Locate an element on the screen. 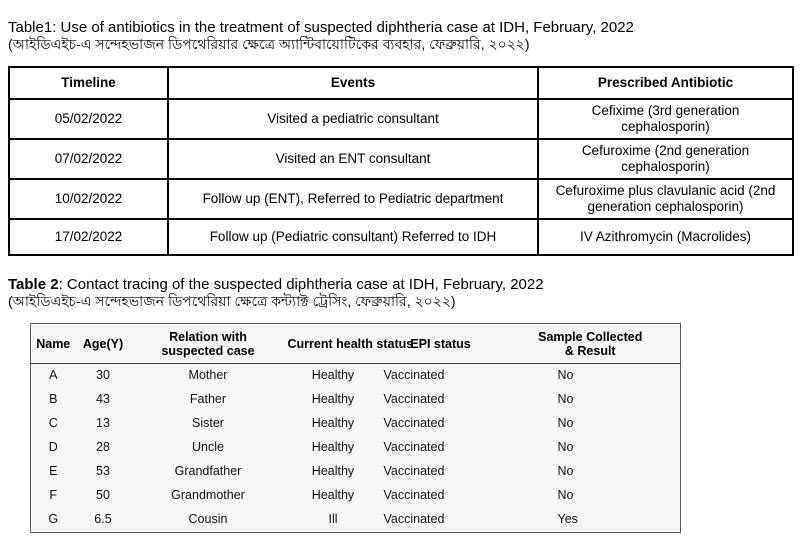 Image resolution: width=800 pixels, height=546 pixels. column-header-age: Age(Y) is located at coordinates (103, 343).